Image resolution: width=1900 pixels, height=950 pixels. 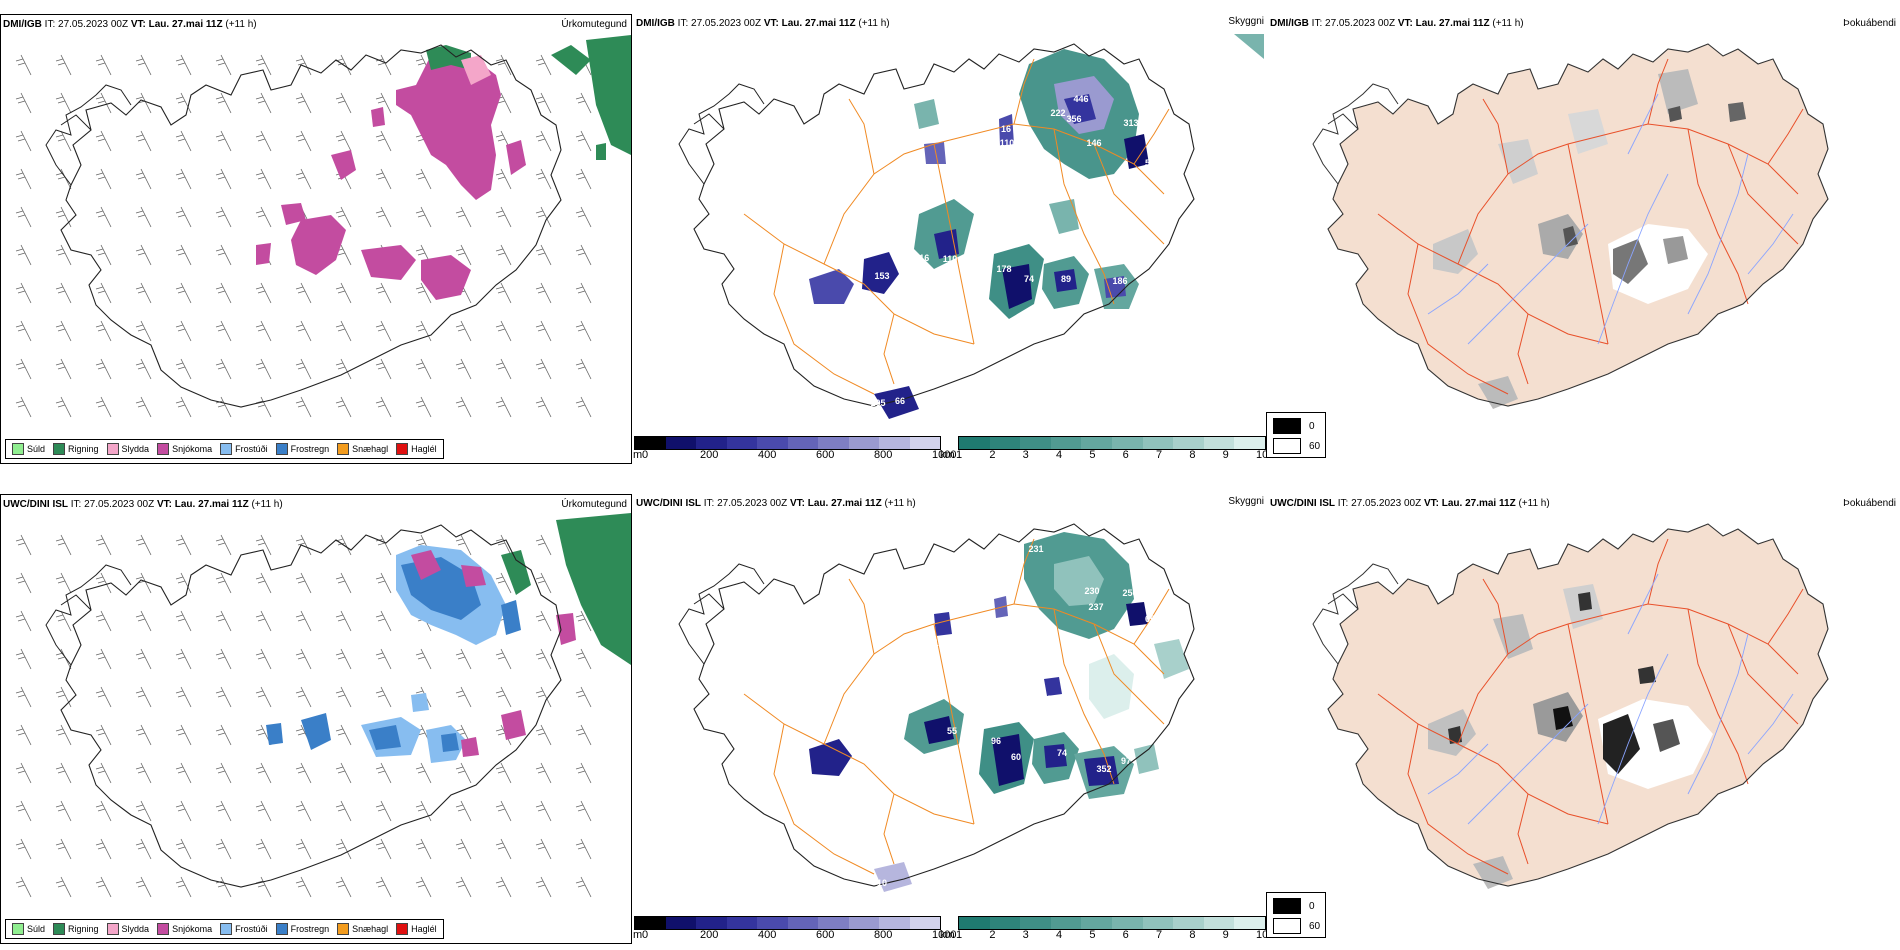 I want to click on fog-areas, so click(x=1589, y=239).